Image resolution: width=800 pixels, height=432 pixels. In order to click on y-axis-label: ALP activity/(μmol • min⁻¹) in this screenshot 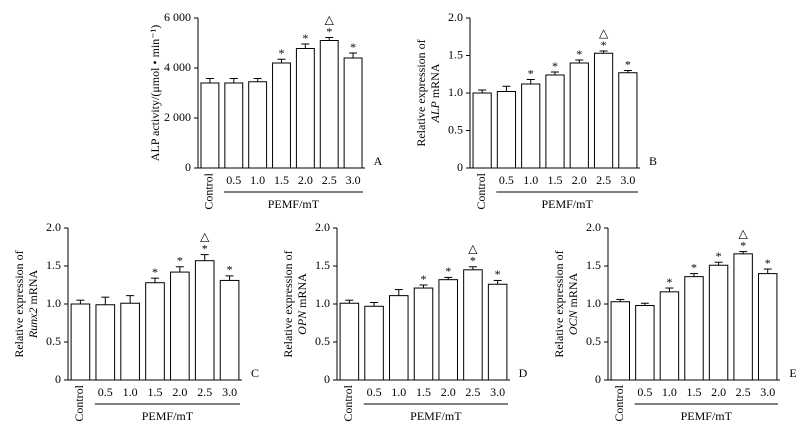, I will do `click(155, 93)`.